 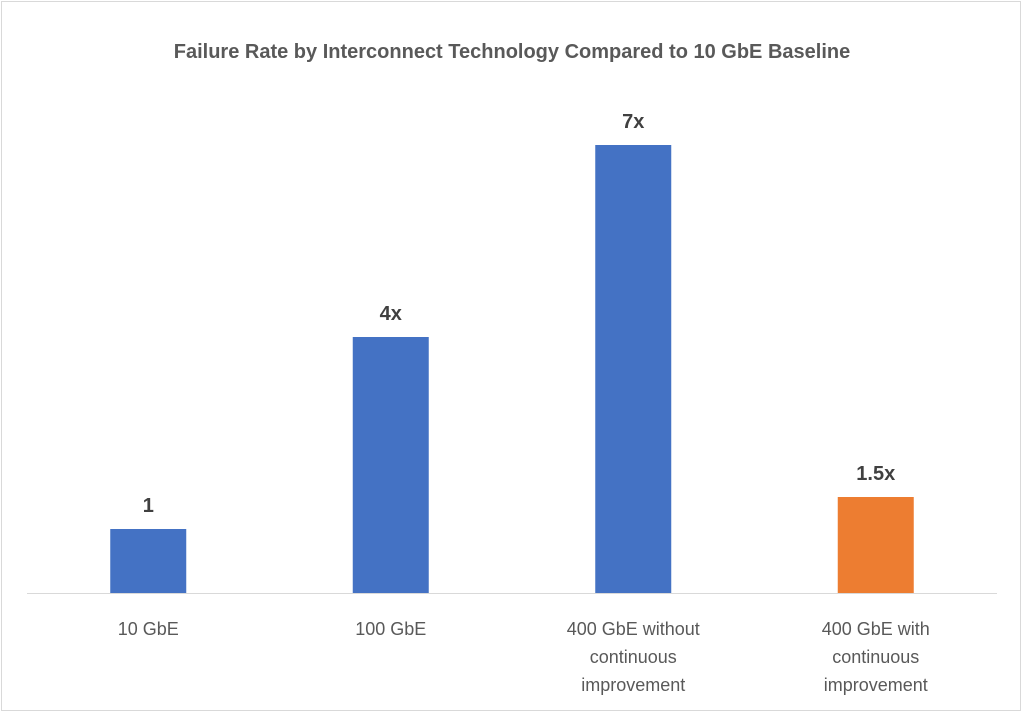 I want to click on x-tick-label: 400 GbE without, so click(x=633, y=629).